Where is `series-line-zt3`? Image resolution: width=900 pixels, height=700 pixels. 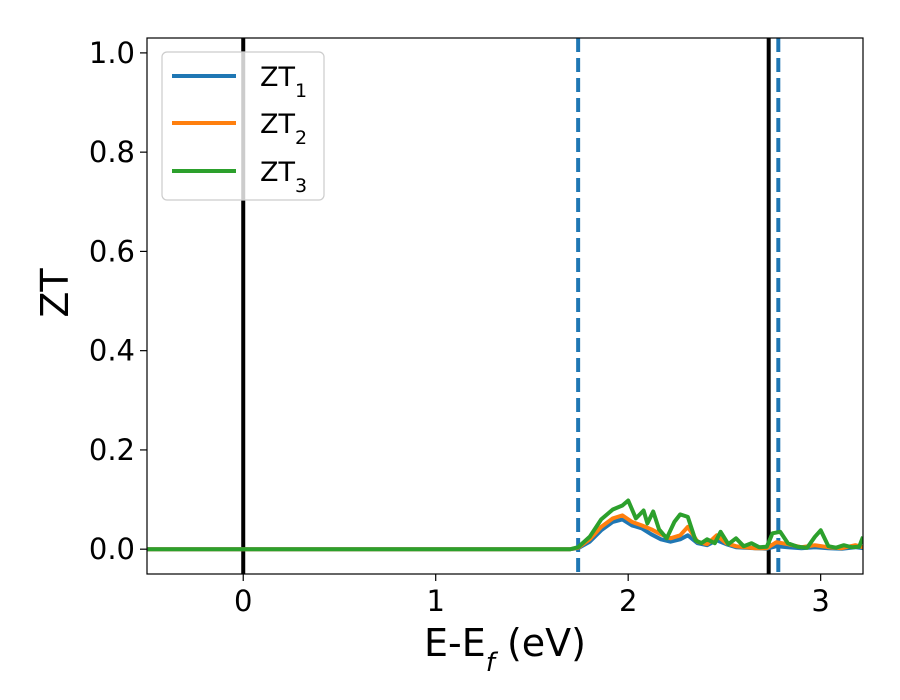
series-line-zt3 is located at coordinates (505, 525).